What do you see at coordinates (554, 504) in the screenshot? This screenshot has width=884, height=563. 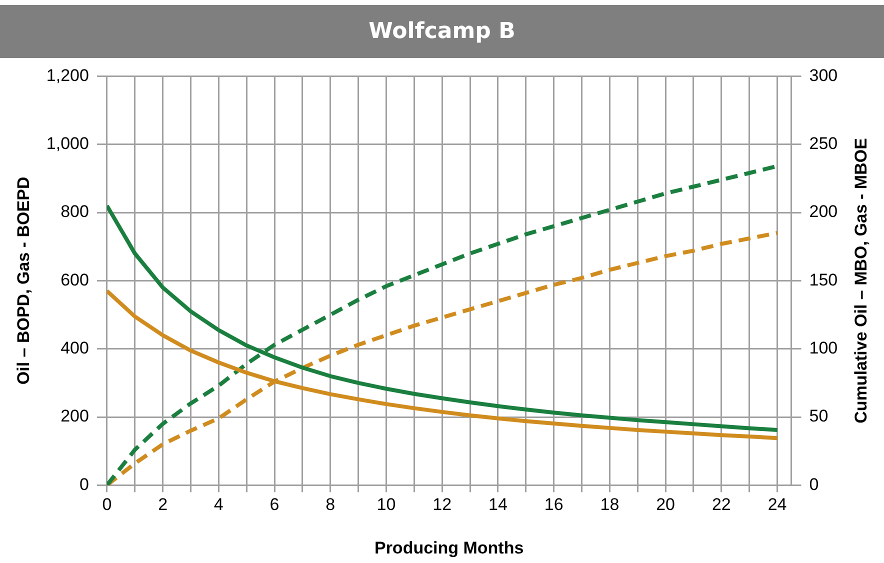 I see `x-tick-label: 16` at bounding box center [554, 504].